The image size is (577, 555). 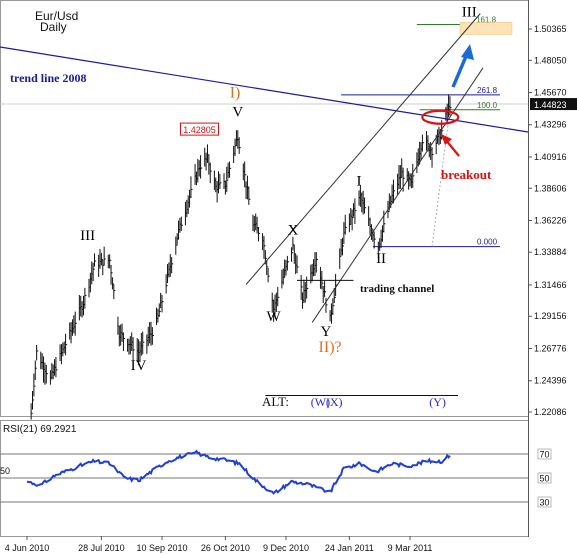 What do you see at coordinates (550, 157) in the screenshot?
I see `price-tick-label: 1.40916` at bounding box center [550, 157].